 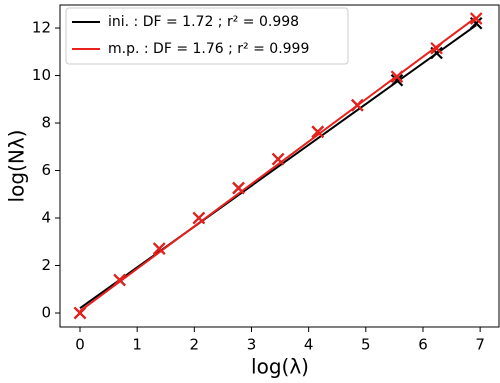 What do you see at coordinates (280, 367) in the screenshot?
I see `x-axis-label: log(λ)` at bounding box center [280, 367].